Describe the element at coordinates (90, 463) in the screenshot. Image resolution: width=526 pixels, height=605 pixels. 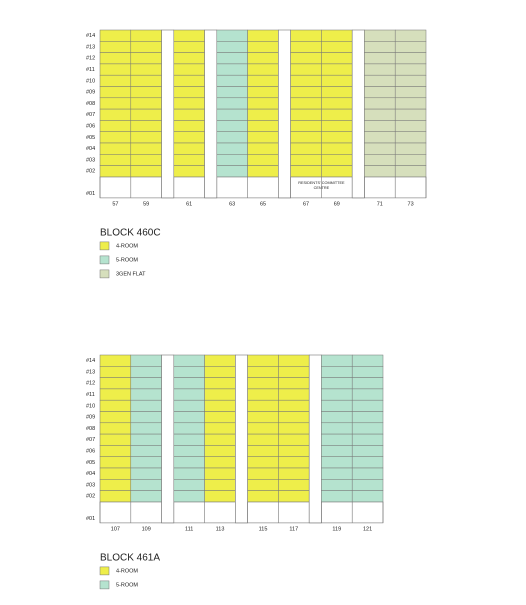
I see `floor-label: #05` at that location.